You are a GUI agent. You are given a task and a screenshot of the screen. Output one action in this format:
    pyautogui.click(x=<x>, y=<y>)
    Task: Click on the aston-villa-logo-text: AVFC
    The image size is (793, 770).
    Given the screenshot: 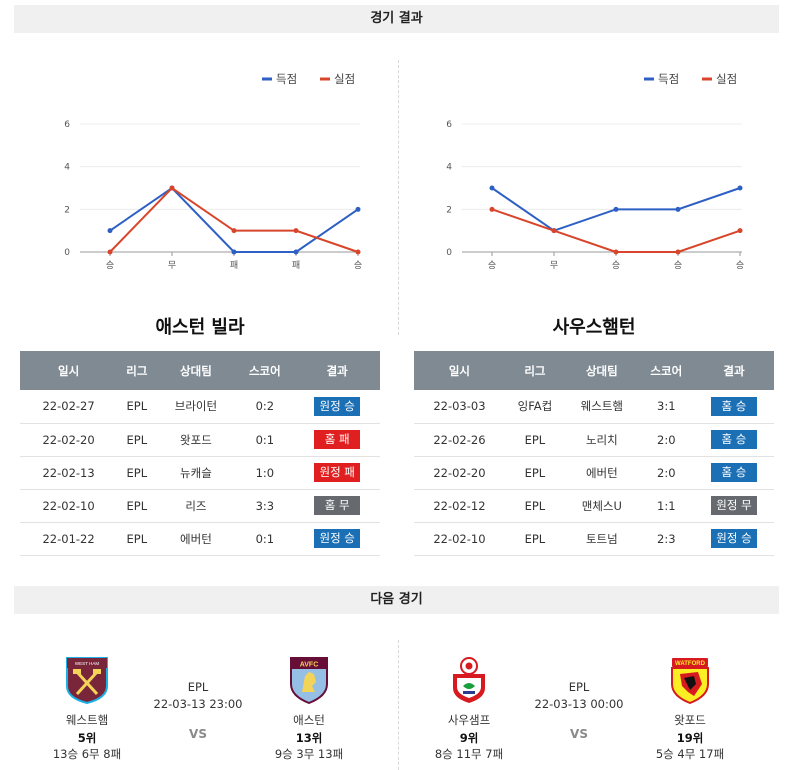 What is the action you would take?
    pyautogui.click(x=309, y=665)
    